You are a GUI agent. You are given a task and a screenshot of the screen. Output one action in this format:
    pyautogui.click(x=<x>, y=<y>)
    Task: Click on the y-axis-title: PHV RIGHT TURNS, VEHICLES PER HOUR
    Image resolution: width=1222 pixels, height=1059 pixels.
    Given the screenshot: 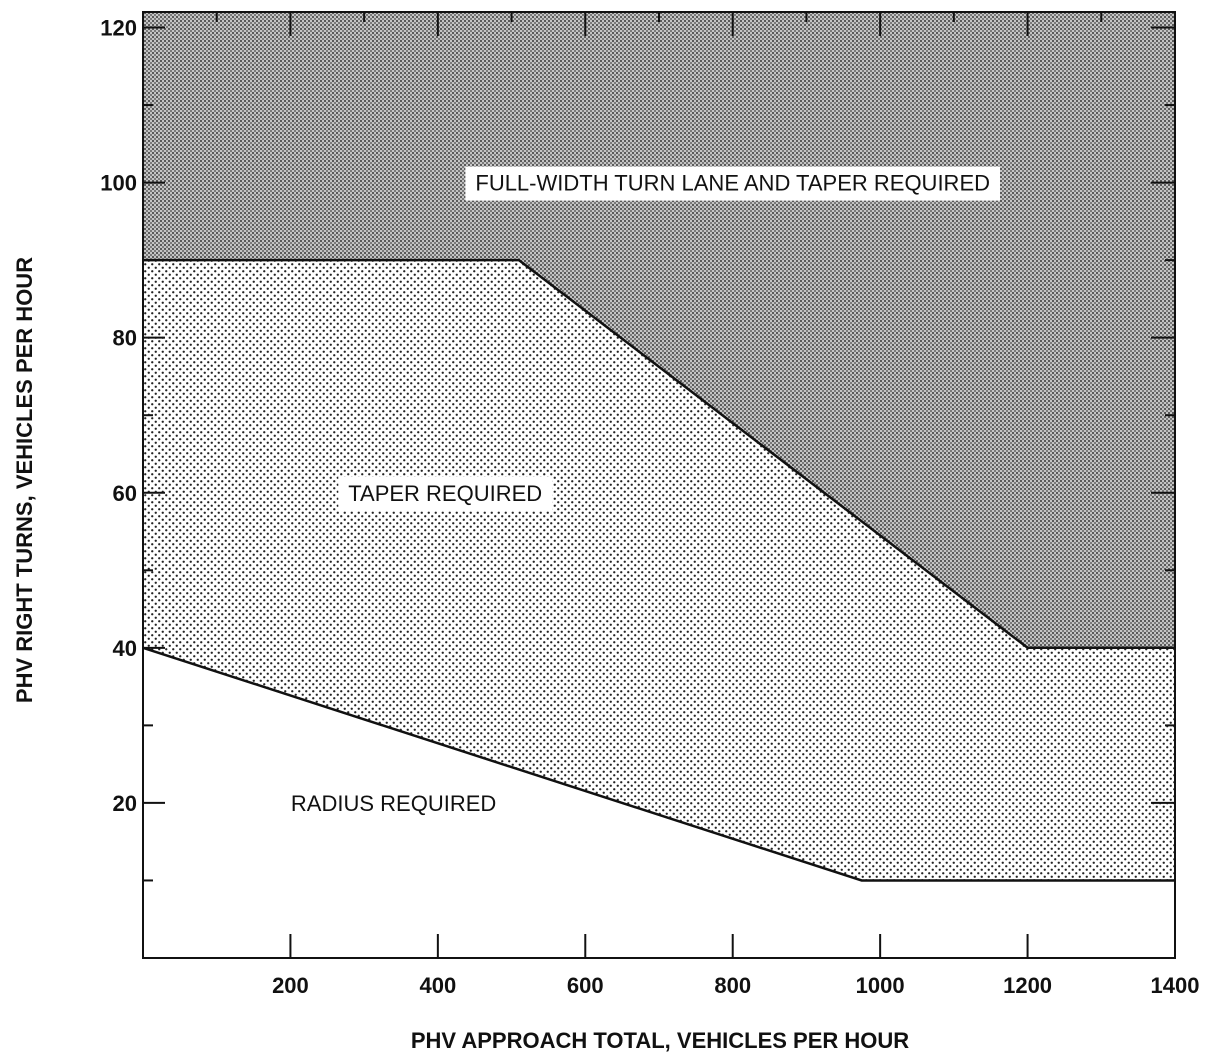 What is the action you would take?
    pyautogui.click(x=24, y=480)
    